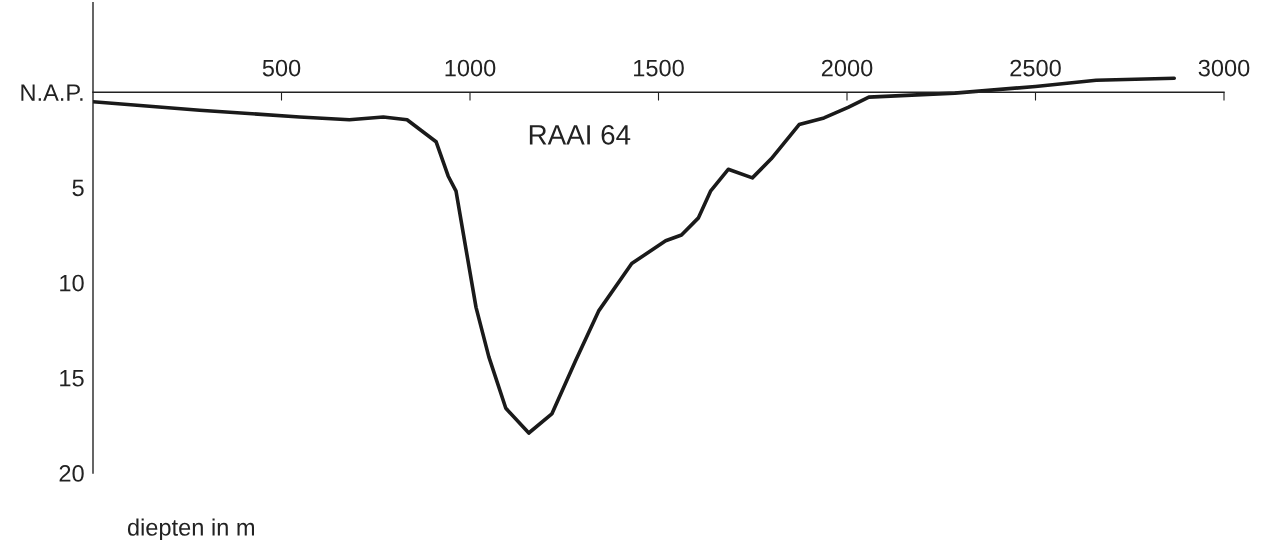 The width and height of the screenshot is (1271, 540). I want to click on x-tick-label: 2500, so click(1035, 68).